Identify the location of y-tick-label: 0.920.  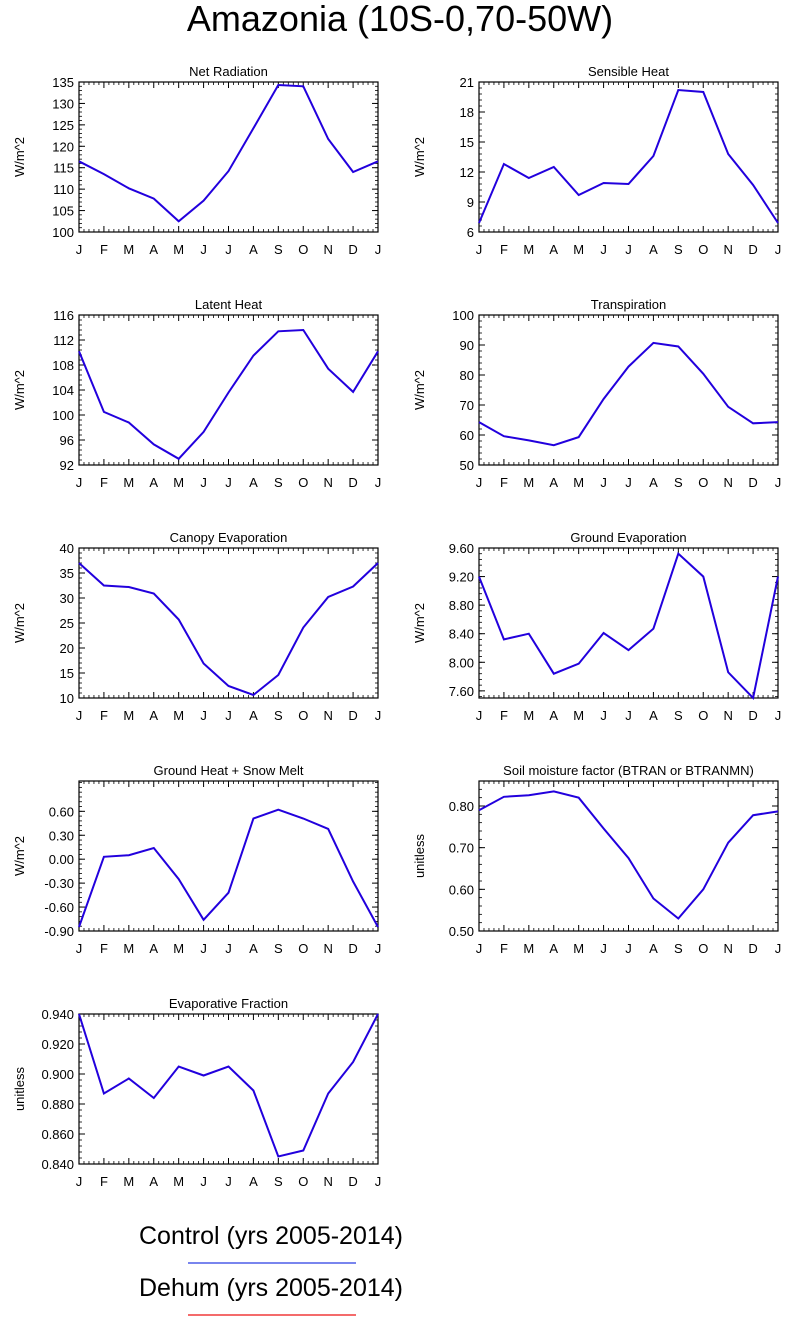
(57, 1044).